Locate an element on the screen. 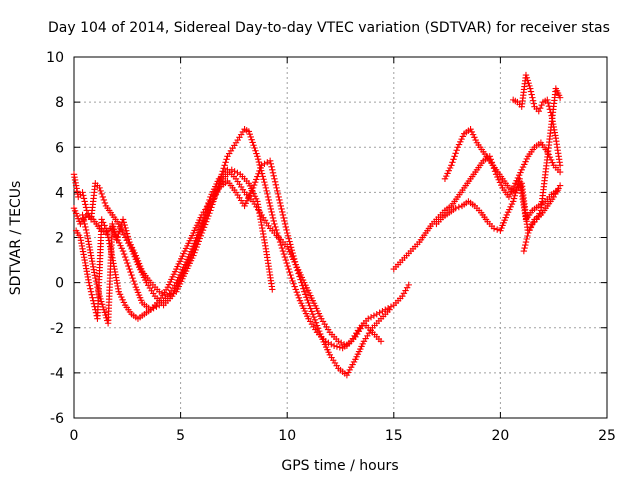 This screenshot has height=480, width=640. x-tick-labels: 0 5 10 15 20 25 is located at coordinates (343, 436).